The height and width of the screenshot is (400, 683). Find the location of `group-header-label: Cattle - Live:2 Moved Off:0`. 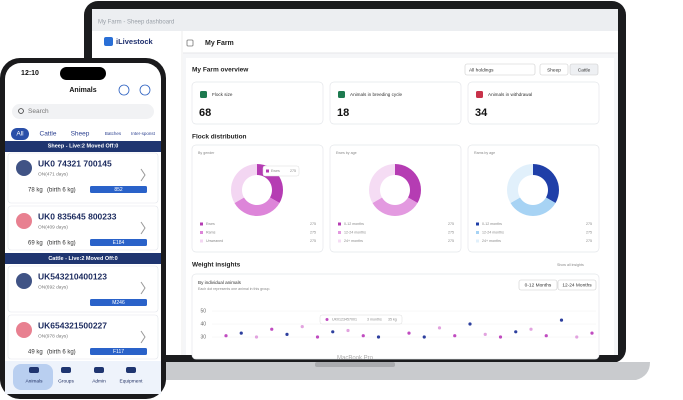

group-header-label: Cattle - Live:2 Moved Off:0 is located at coordinates (82, 259).